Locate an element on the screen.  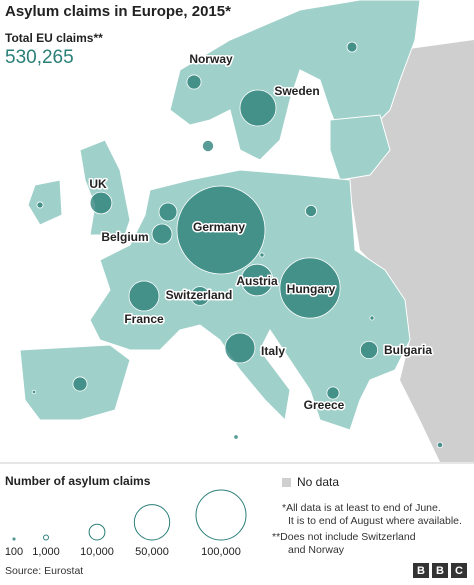
title: Asylum claims in Europe, 2015* is located at coordinates (118, 11).